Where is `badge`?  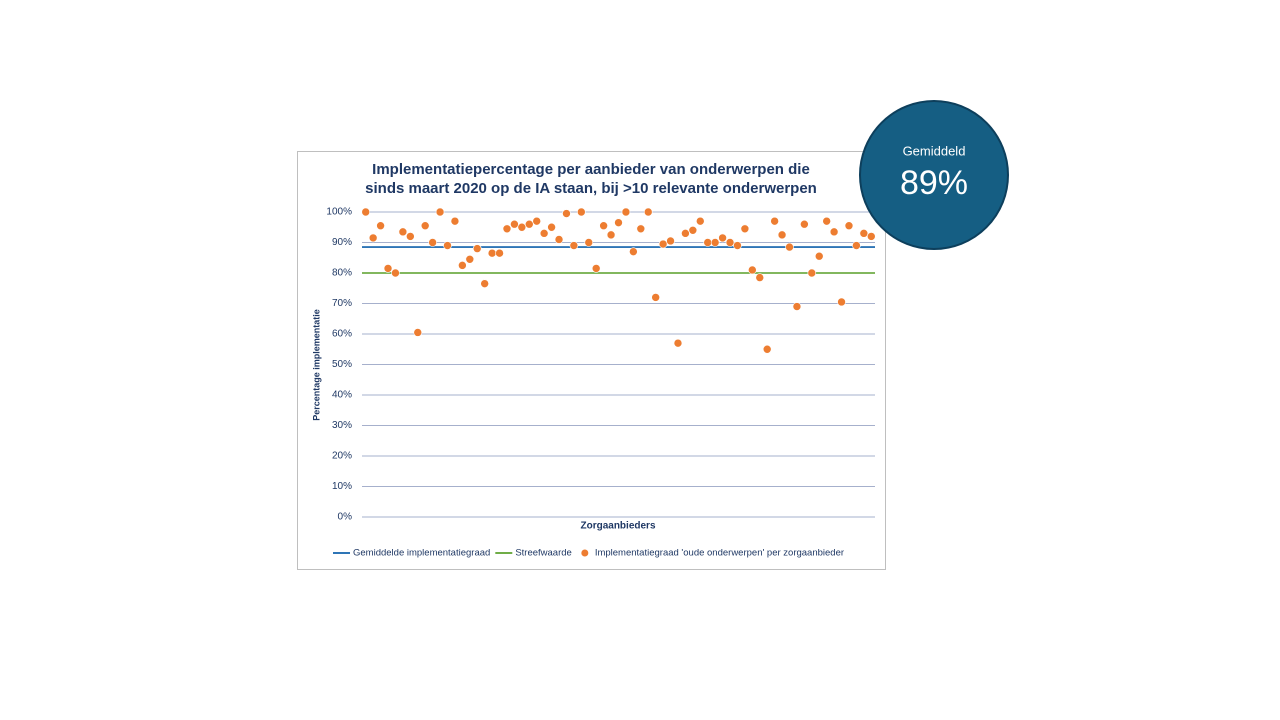
badge is located at coordinates (934, 175).